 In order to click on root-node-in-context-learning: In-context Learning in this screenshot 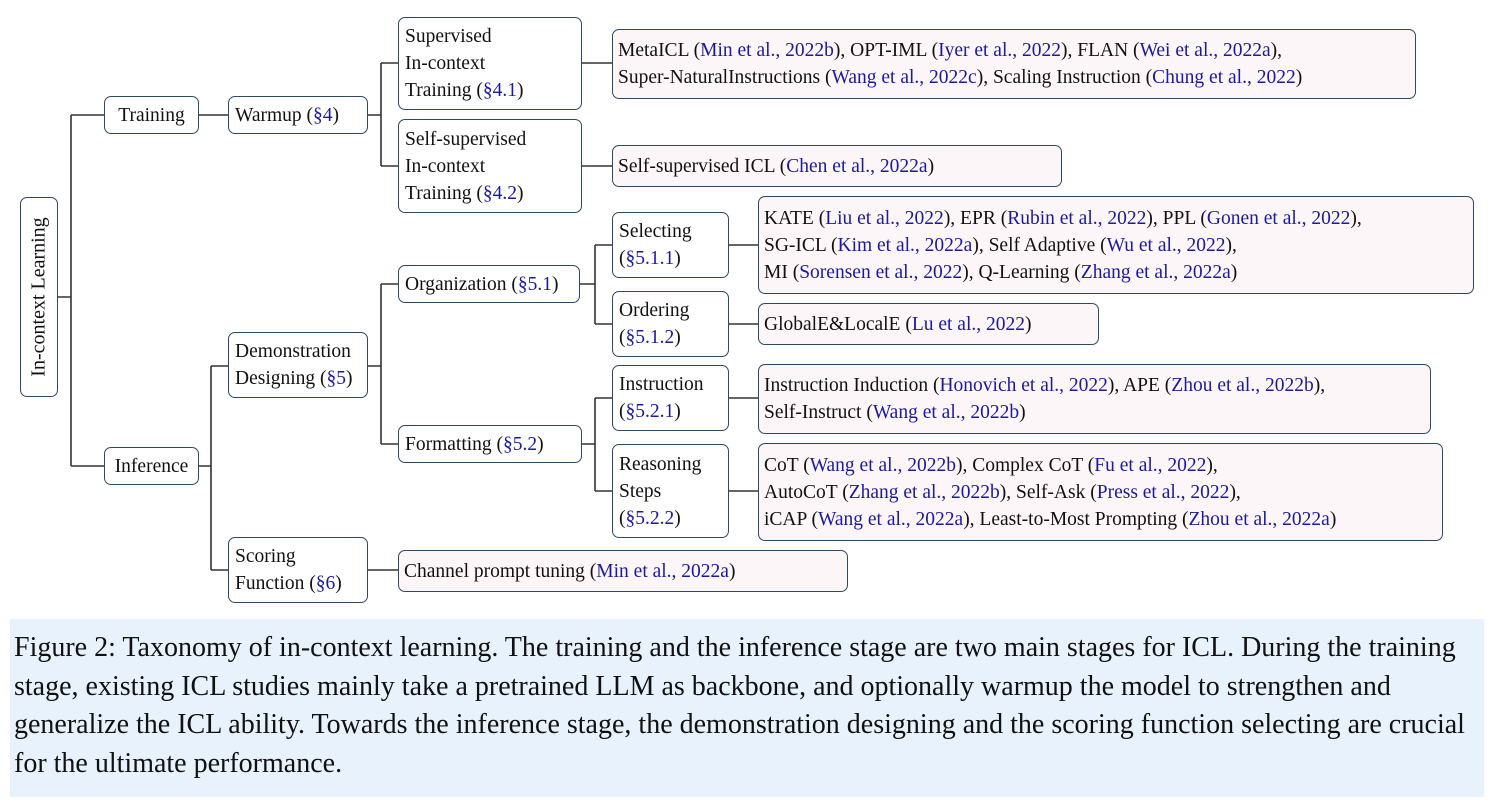, I will do `click(39, 297)`.